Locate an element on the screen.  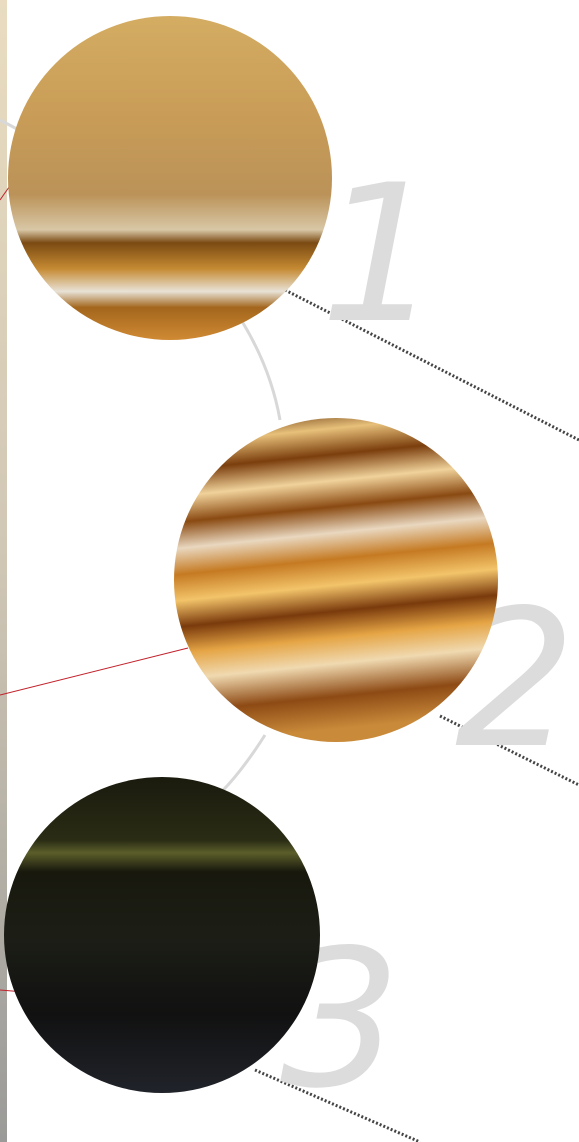
edge-strip is located at coordinates (3, 571).